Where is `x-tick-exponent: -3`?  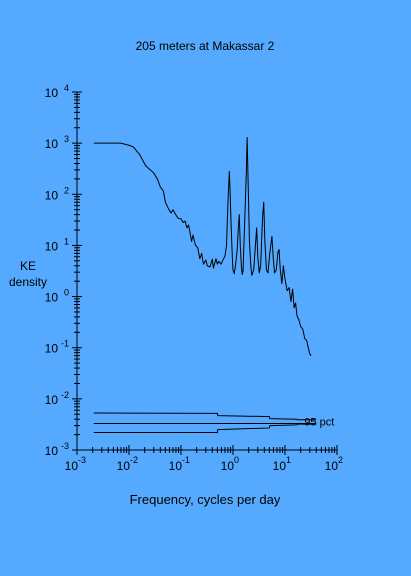 x-tick-exponent: -3 is located at coordinates (82, 460).